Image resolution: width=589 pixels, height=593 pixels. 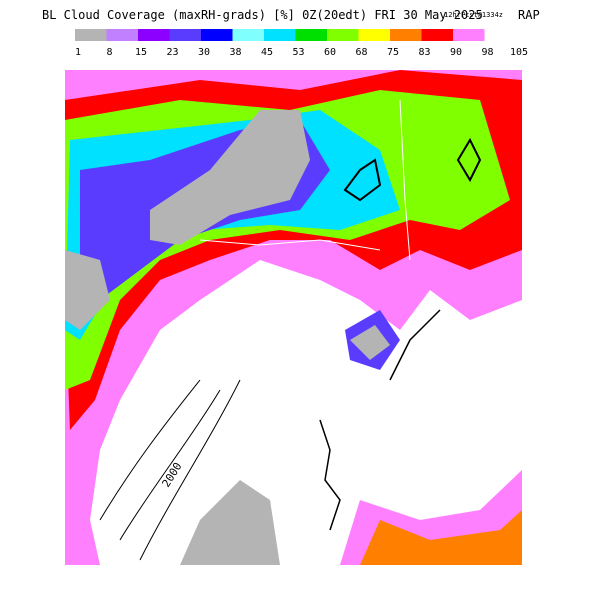 What do you see at coordinates (393, 52) in the screenshot?
I see `colorbar-label: 75` at bounding box center [393, 52].